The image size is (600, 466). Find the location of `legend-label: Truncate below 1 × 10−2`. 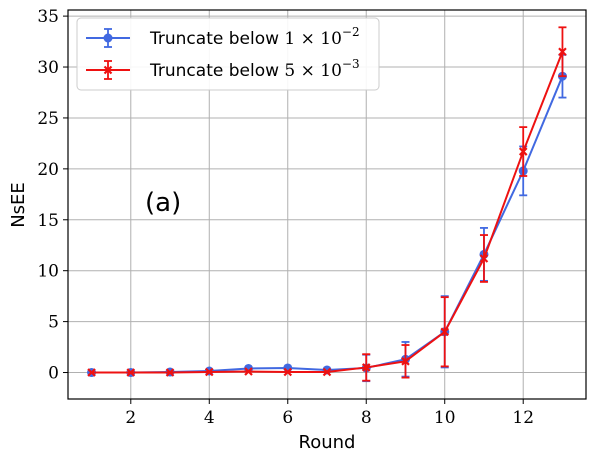

legend-label: Truncate below 1 × 10−2 is located at coordinates (254, 37).